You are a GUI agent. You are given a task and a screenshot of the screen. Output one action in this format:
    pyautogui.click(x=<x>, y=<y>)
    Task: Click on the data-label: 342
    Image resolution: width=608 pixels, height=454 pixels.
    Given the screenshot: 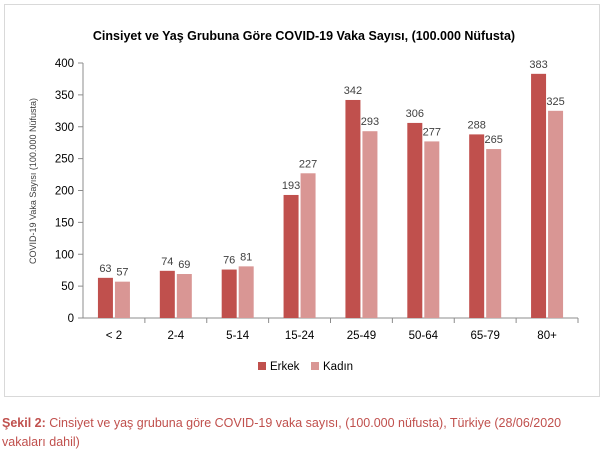 What is the action you would take?
    pyautogui.click(x=353, y=91)
    